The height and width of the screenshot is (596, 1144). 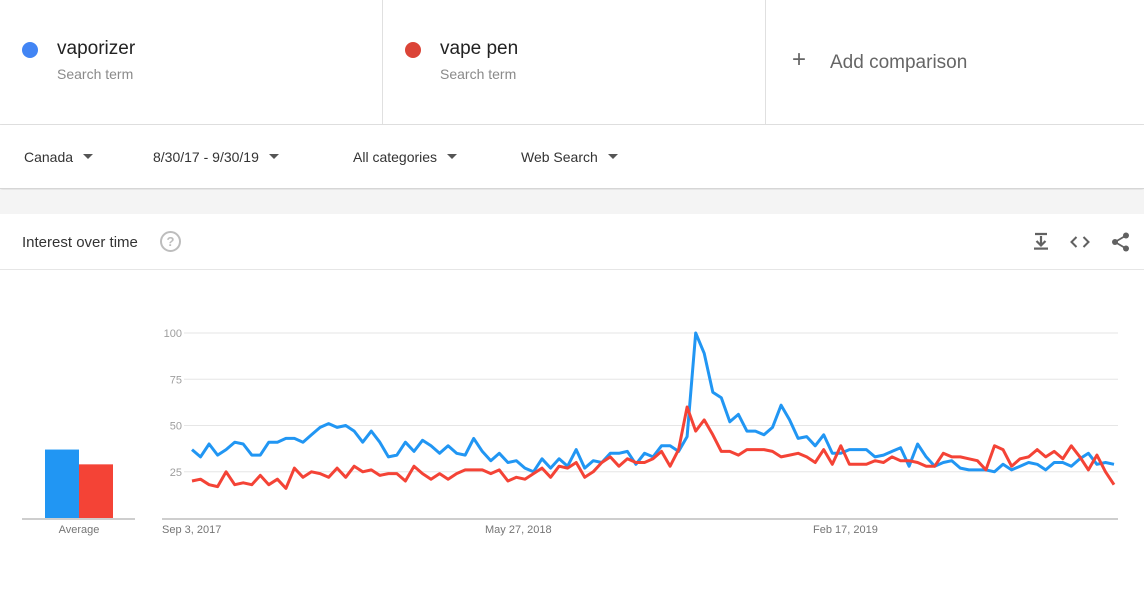 I want to click on add-comparison-button: + Add comparison, so click(x=955, y=62).